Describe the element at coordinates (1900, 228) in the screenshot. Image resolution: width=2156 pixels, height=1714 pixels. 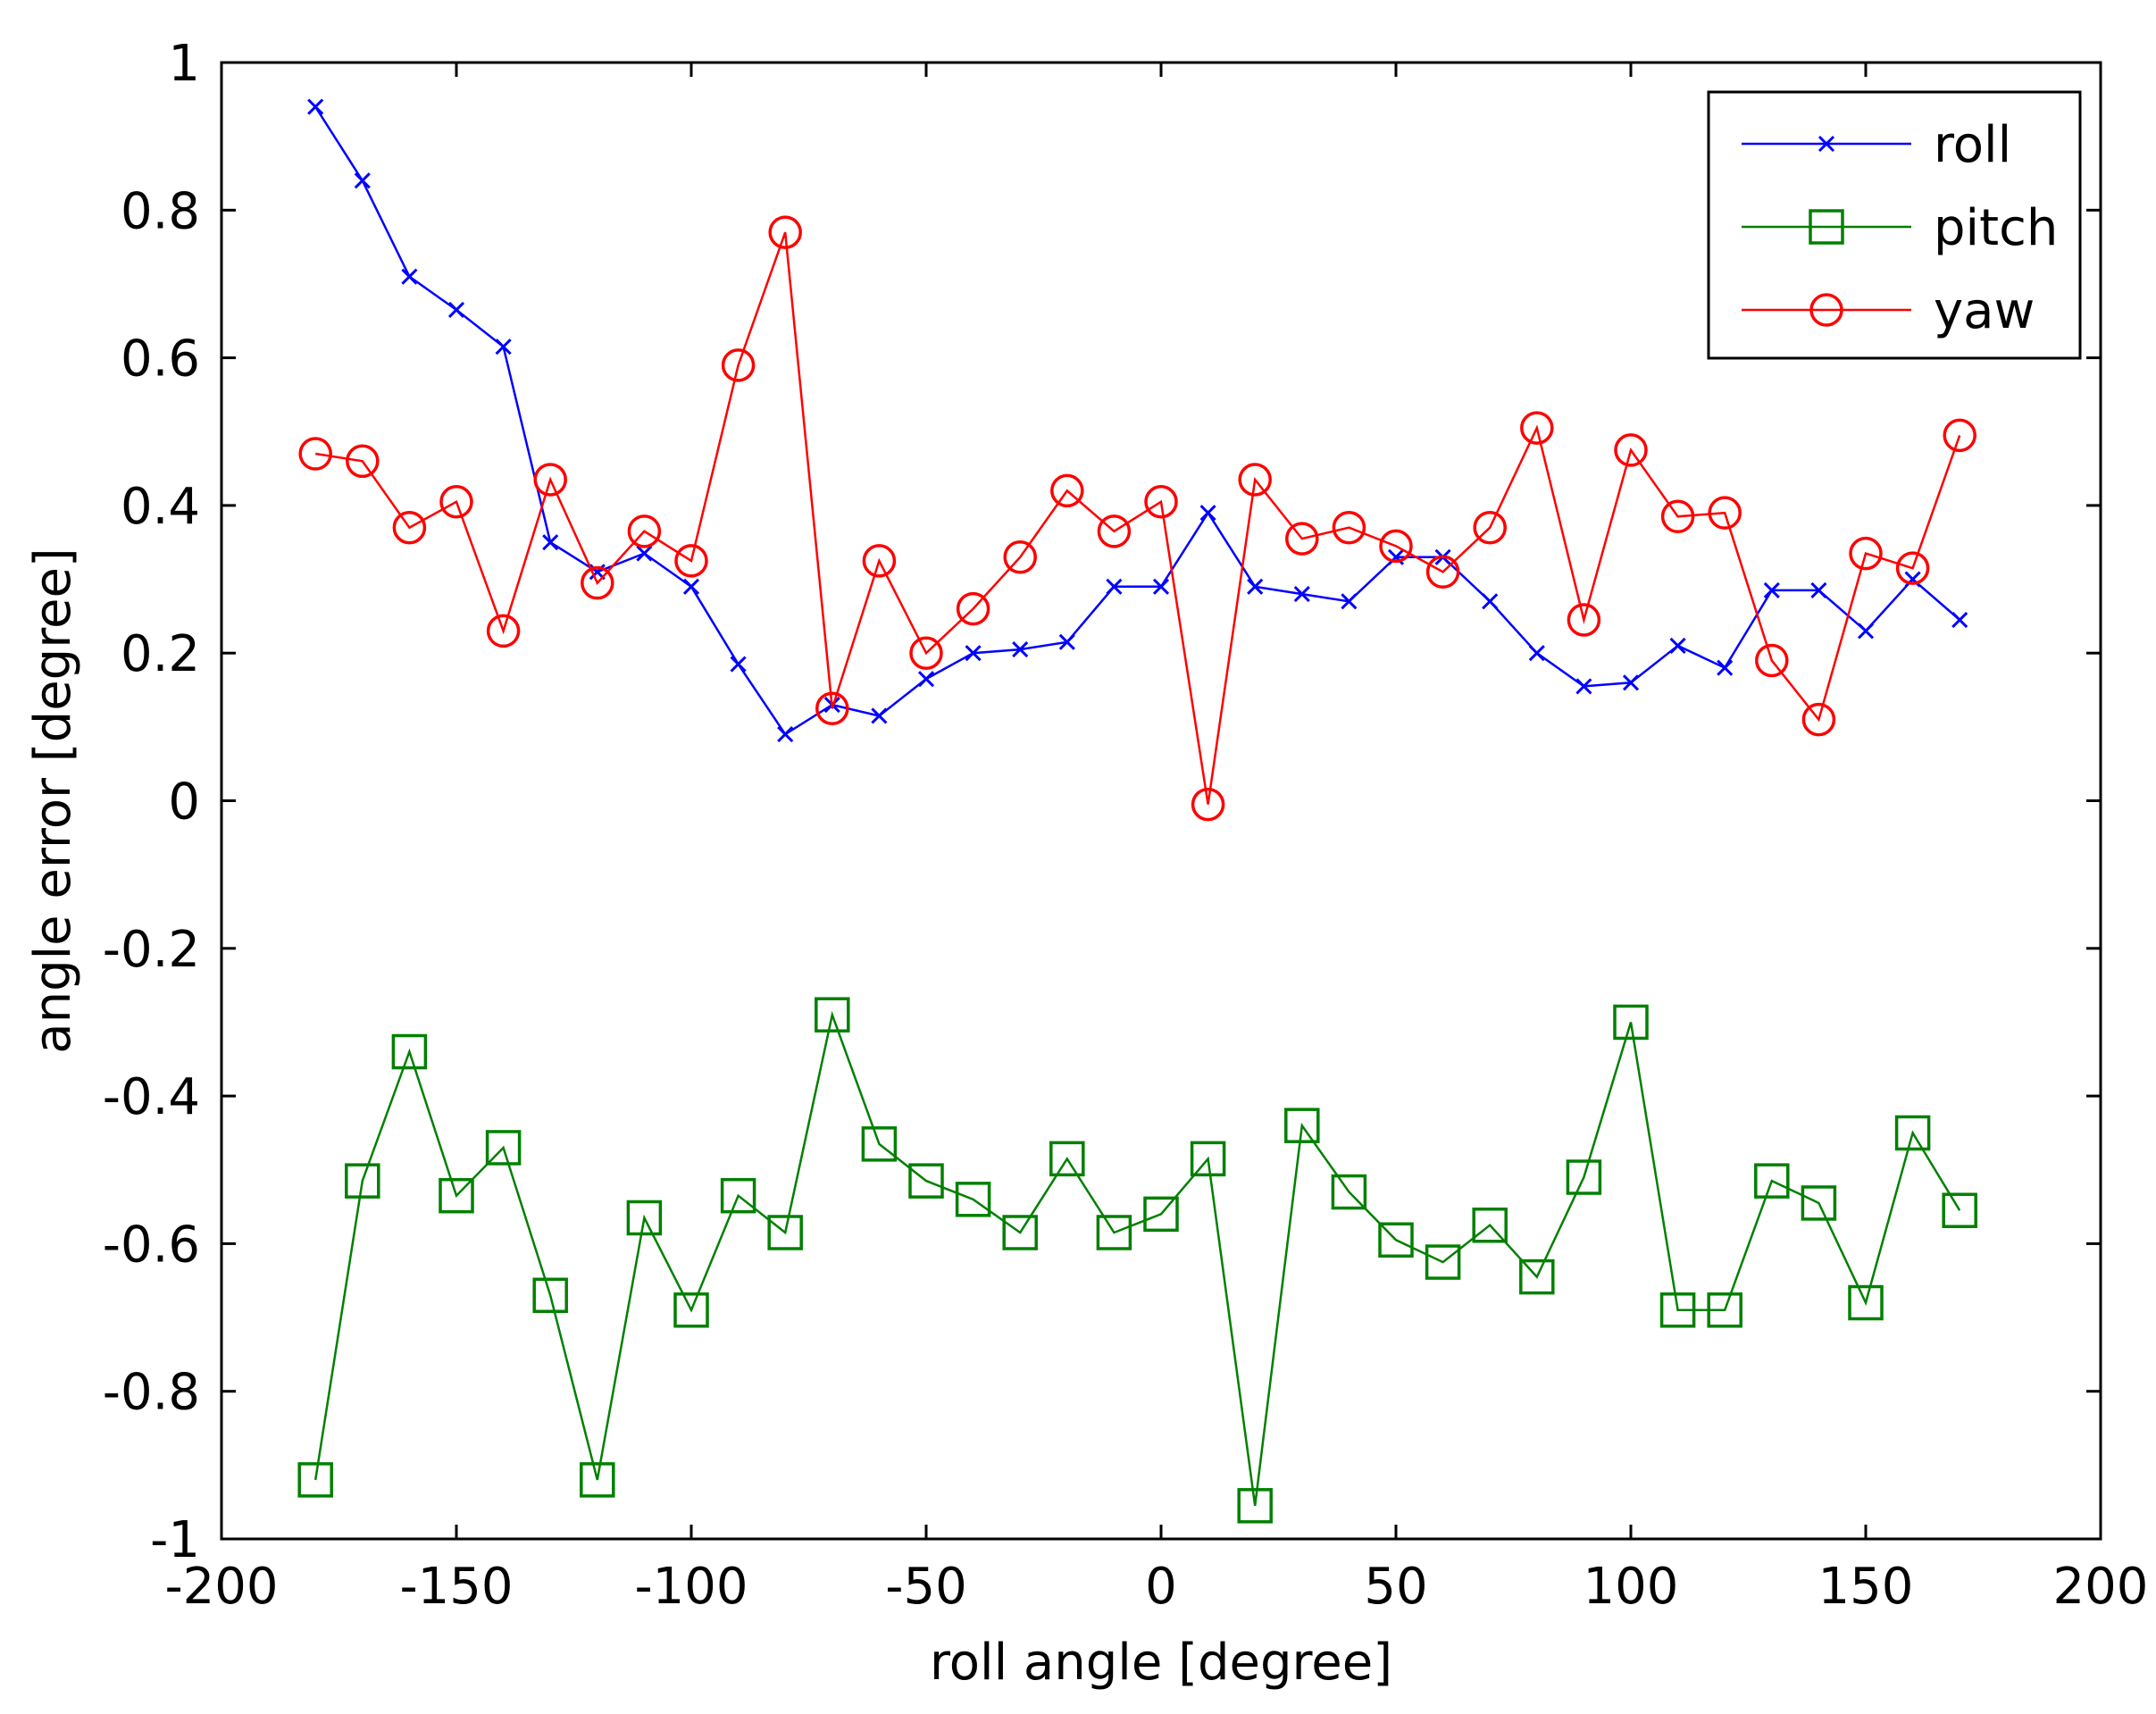
I see `legend-entry-pitch: pitch` at that location.